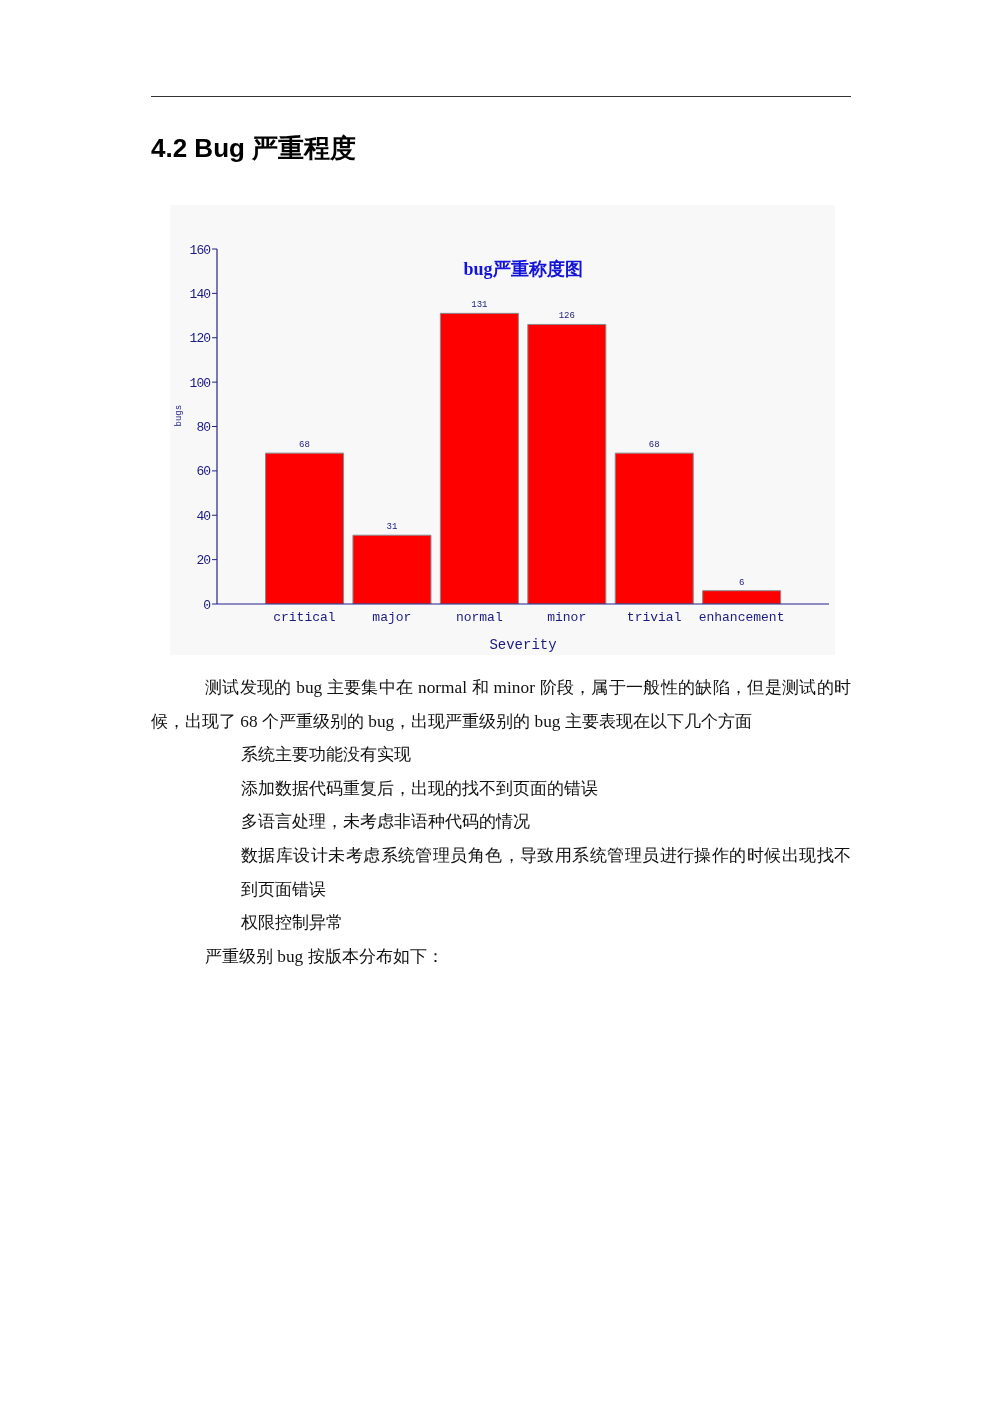 The width and height of the screenshot is (1000, 1415). Describe the element at coordinates (741, 582) in the screenshot. I see `data-label: 6` at that location.